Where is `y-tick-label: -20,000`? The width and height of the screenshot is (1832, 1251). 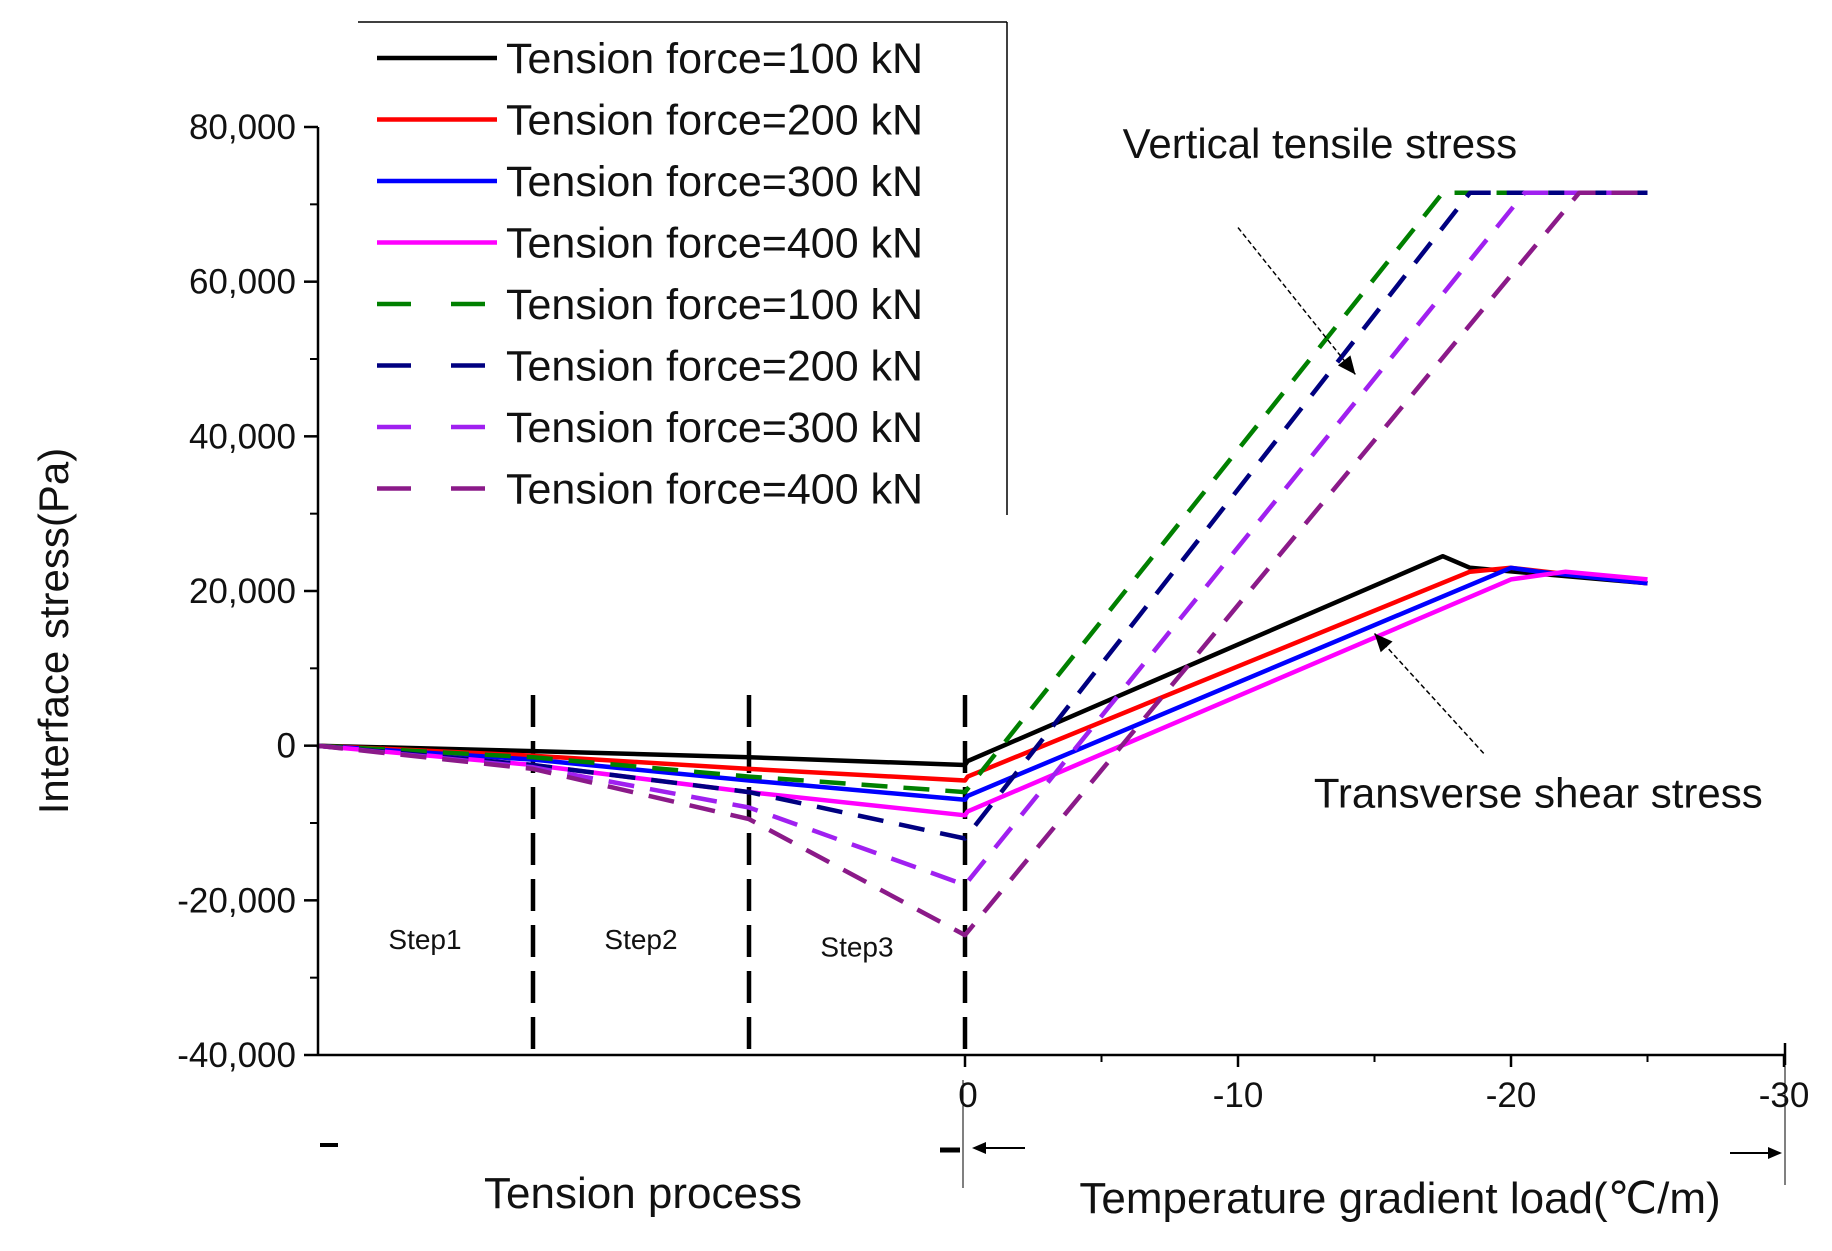
y-tick-label: -20,000 is located at coordinates (236, 900).